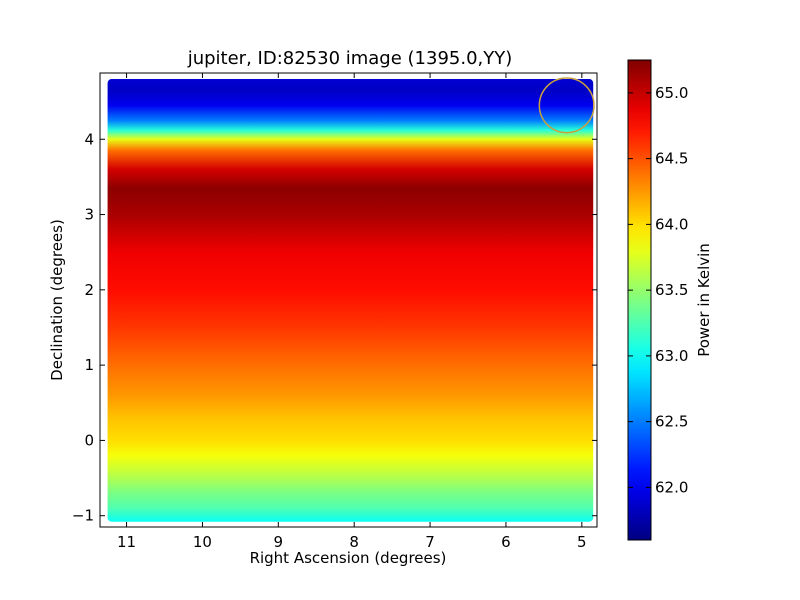 The image size is (800, 600). What do you see at coordinates (89, 139) in the screenshot?
I see `y-tick-label: 4` at bounding box center [89, 139].